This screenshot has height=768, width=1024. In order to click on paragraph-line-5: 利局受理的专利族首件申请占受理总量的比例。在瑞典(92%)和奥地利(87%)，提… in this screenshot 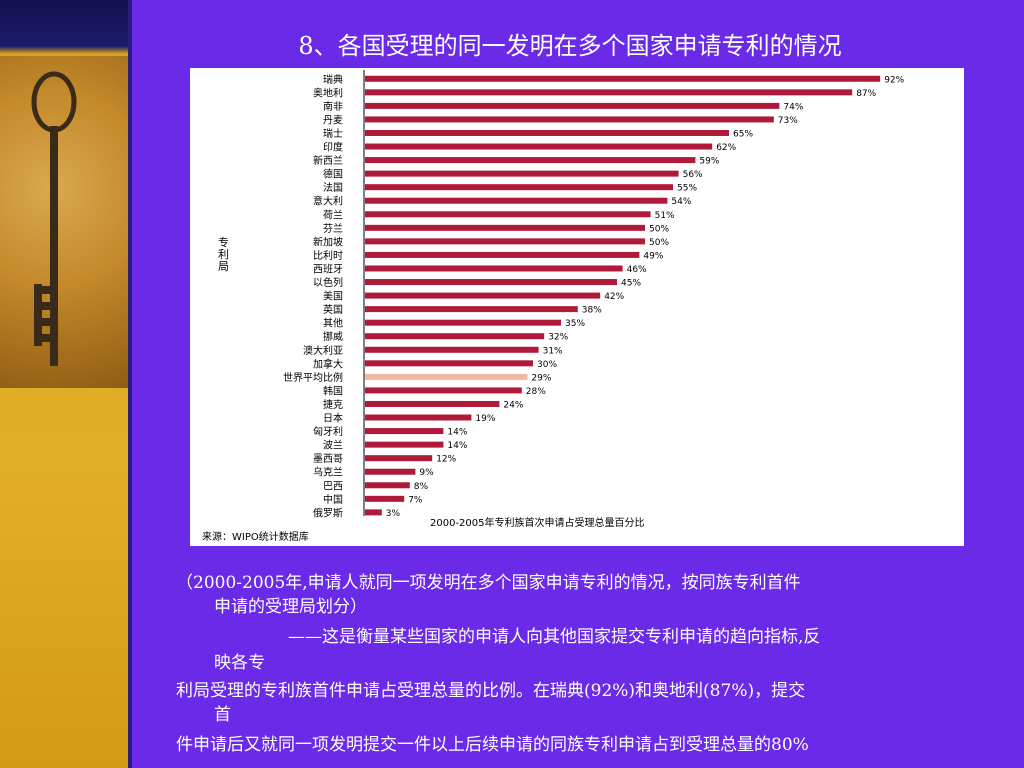, I will do `click(491, 691)`.